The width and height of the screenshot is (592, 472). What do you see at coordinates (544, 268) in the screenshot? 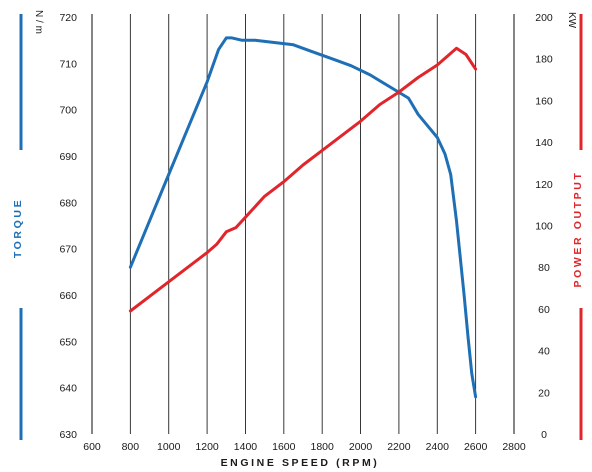
I see `power-tick-label: 80` at bounding box center [544, 268].